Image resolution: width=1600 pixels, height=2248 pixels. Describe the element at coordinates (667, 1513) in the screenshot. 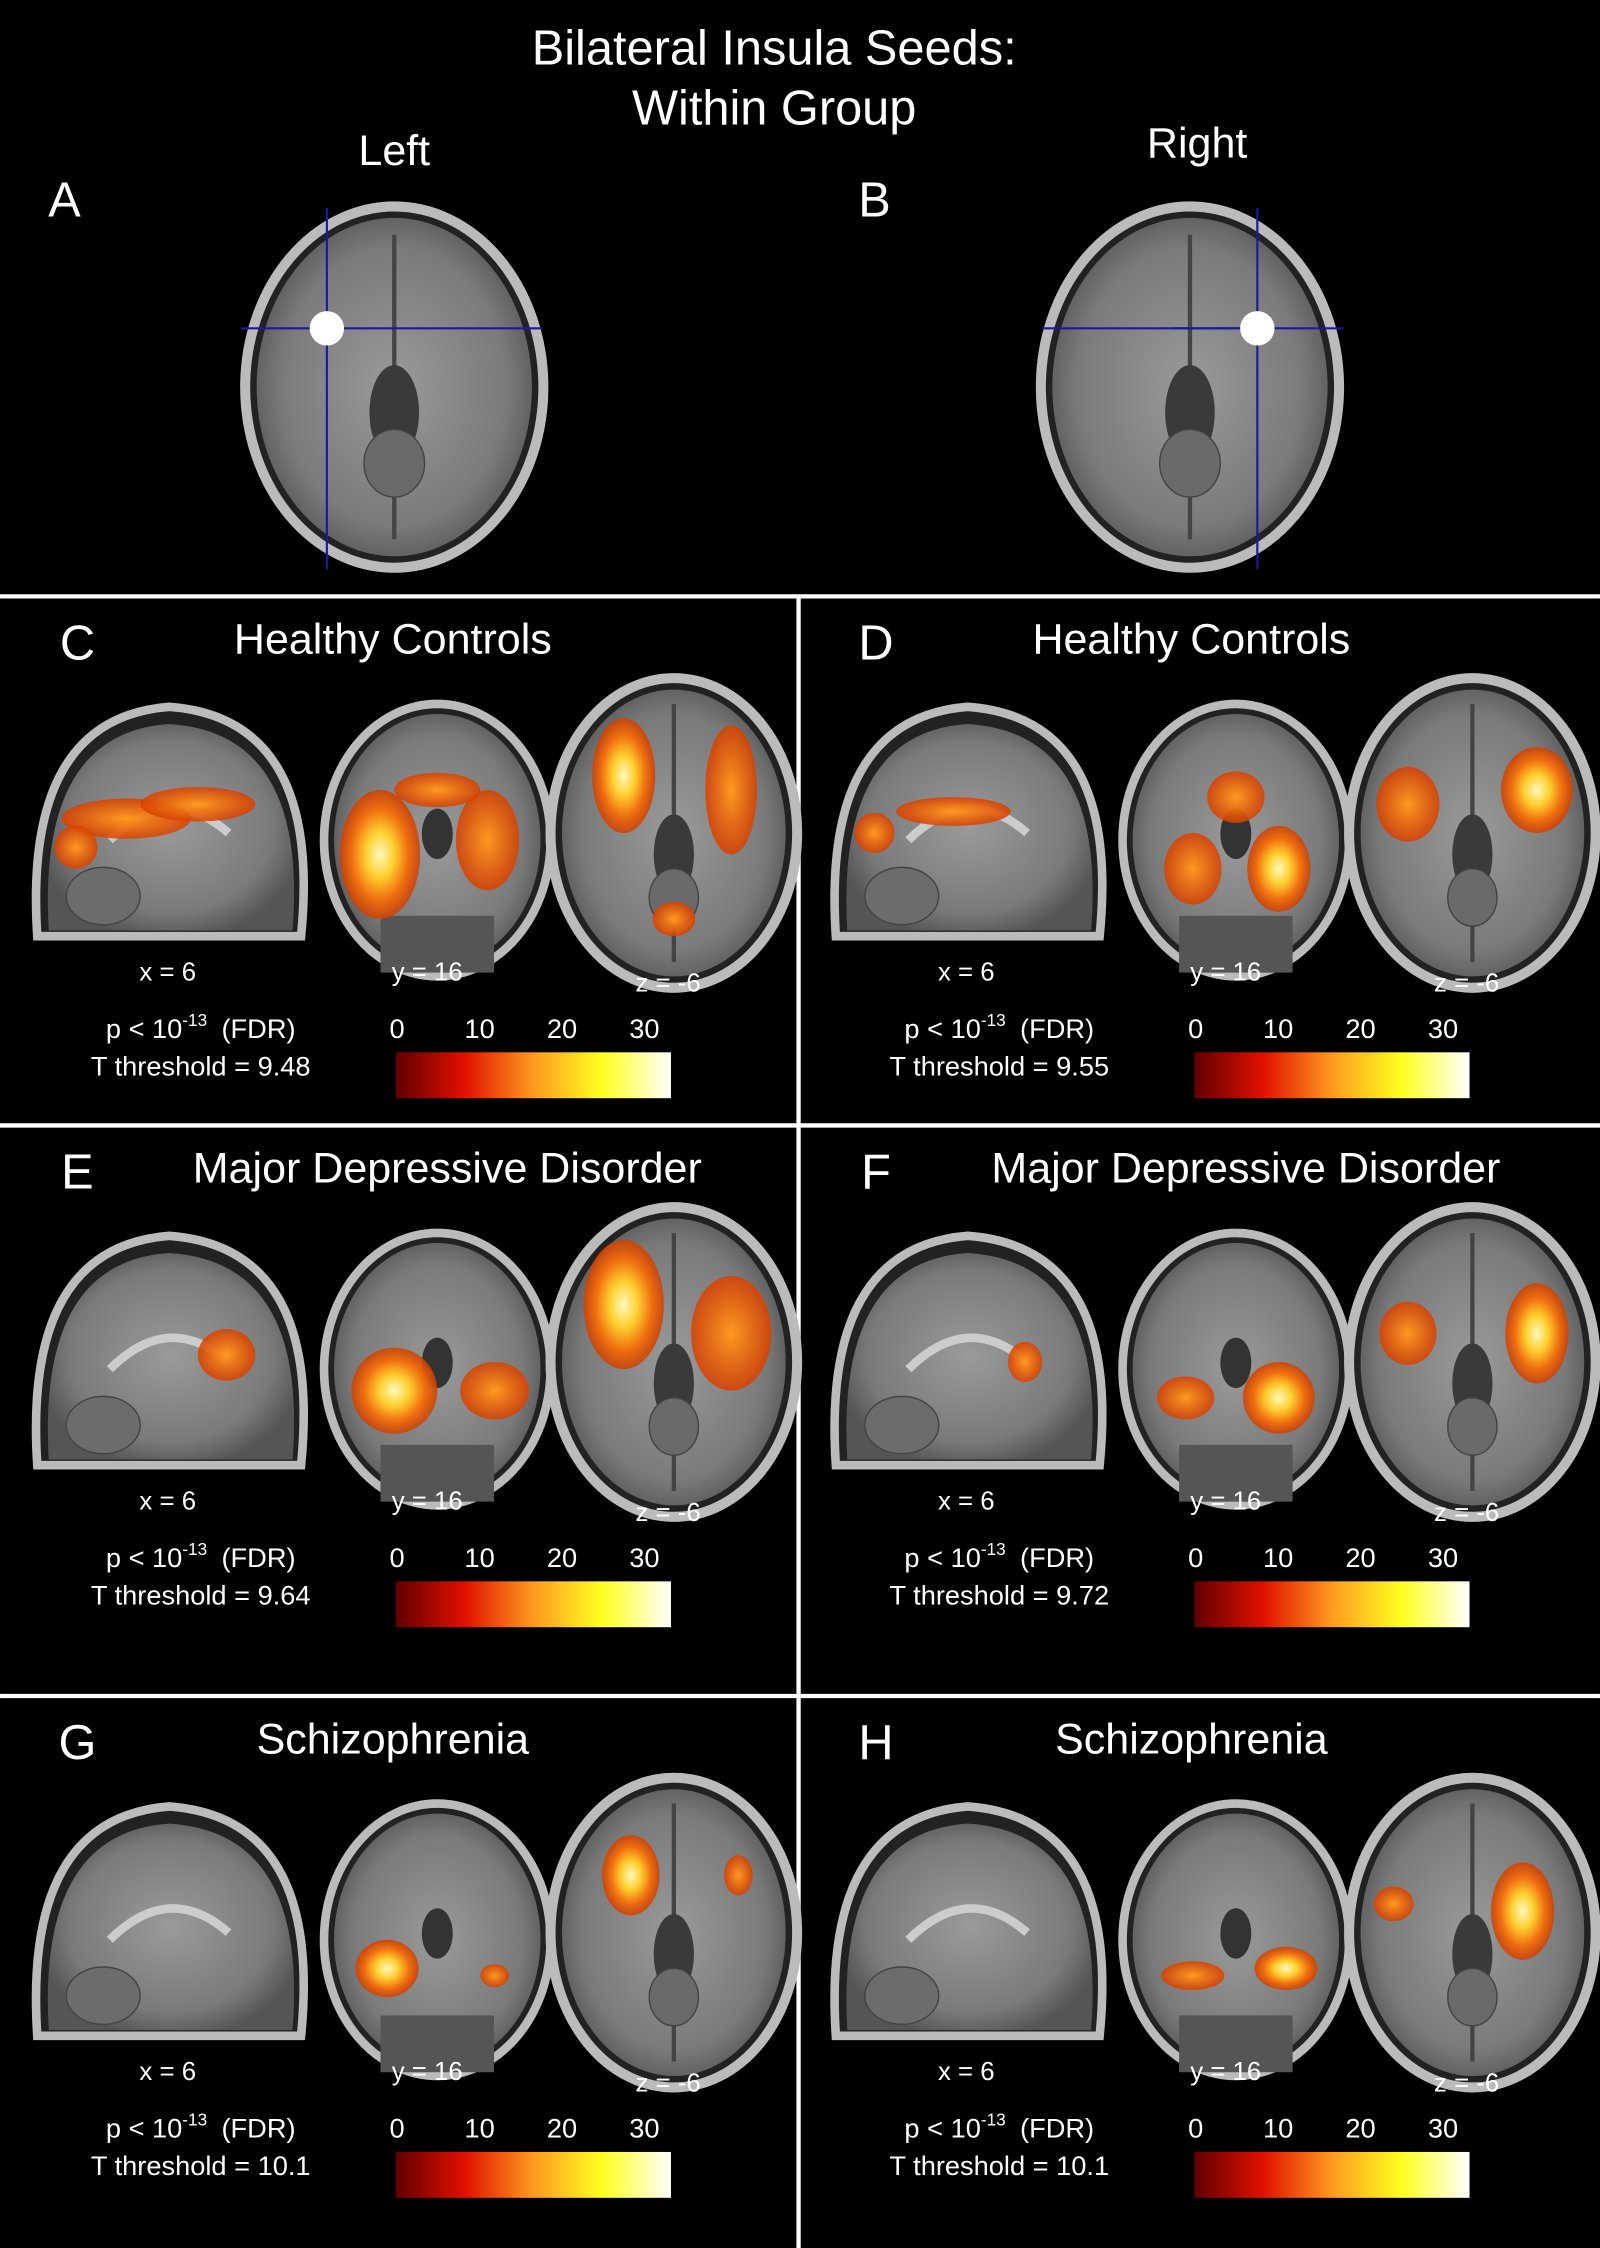

I see `slice-label: z = -6` at that location.